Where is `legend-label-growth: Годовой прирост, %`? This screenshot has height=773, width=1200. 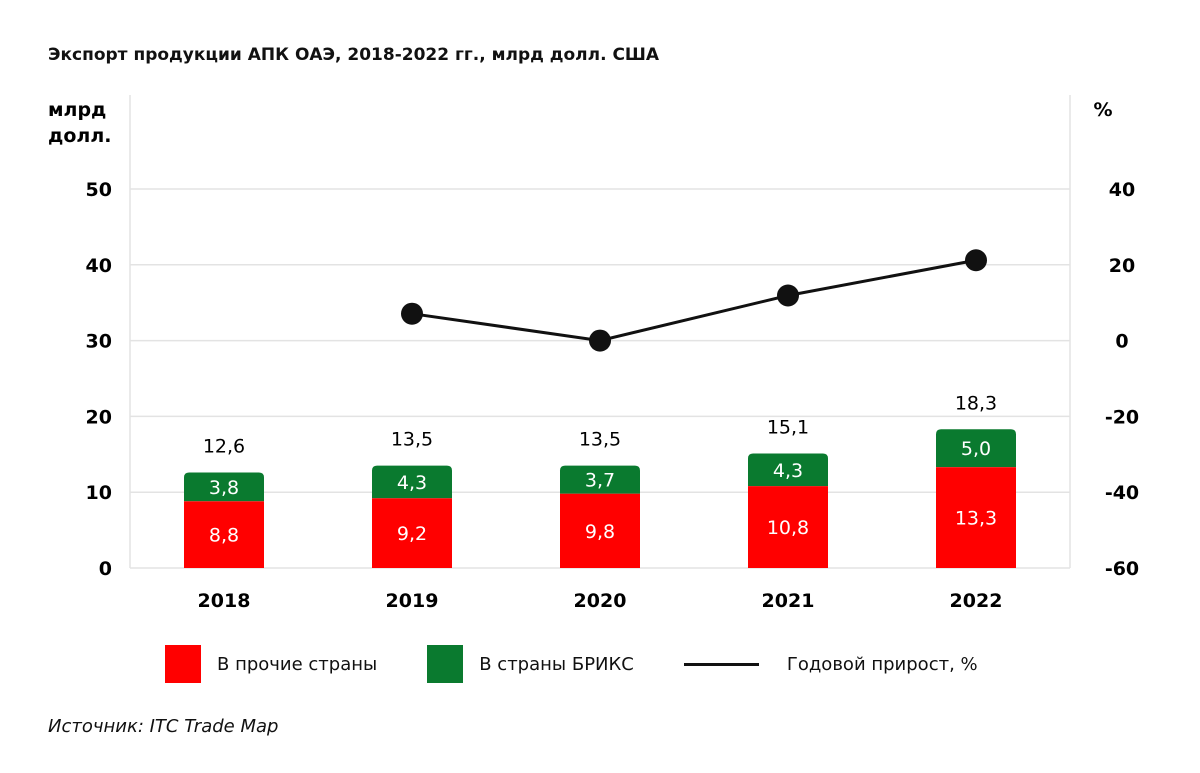 legend-label-growth: Годовой прирост, % is located at coordinates (882, 664).